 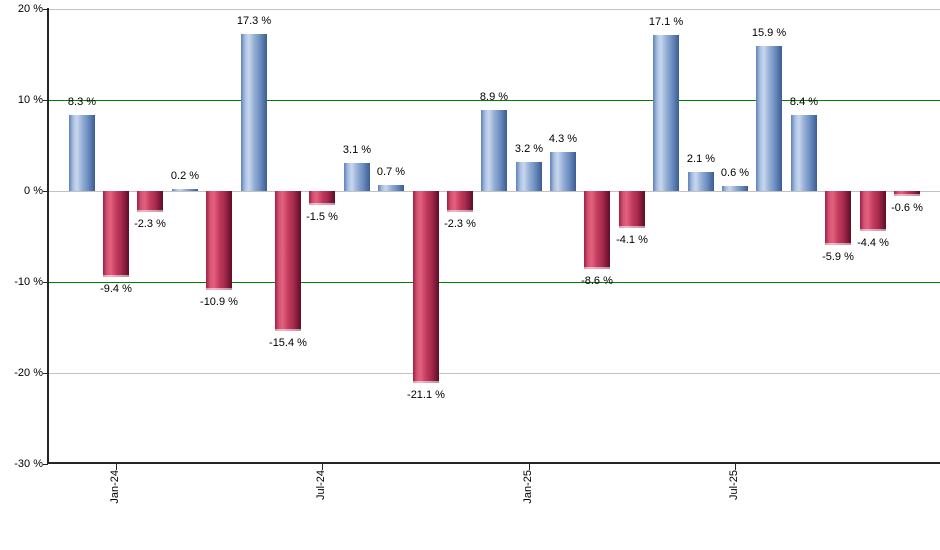 I want to click on y-axis-tick-label: -20 %, so click(x=28, y=373).